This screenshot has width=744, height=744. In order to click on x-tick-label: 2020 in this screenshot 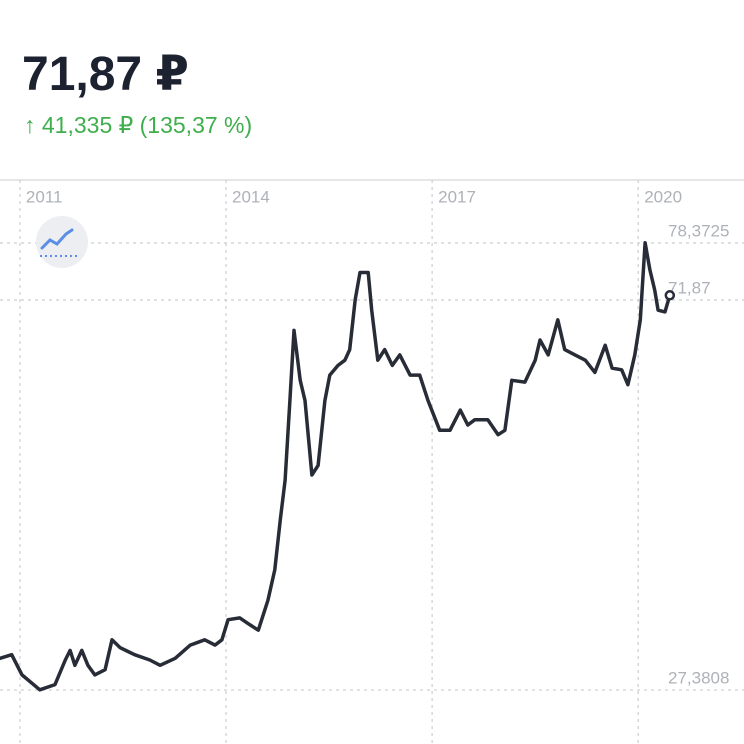, I will do `click(663, 196)`.